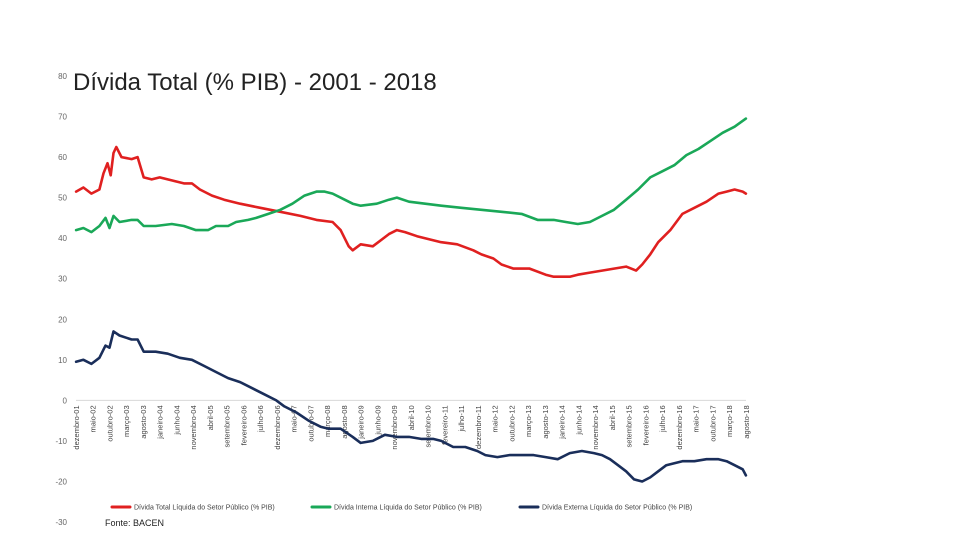  I want to click on x-tick-label: julho-11, so click(461, 418).